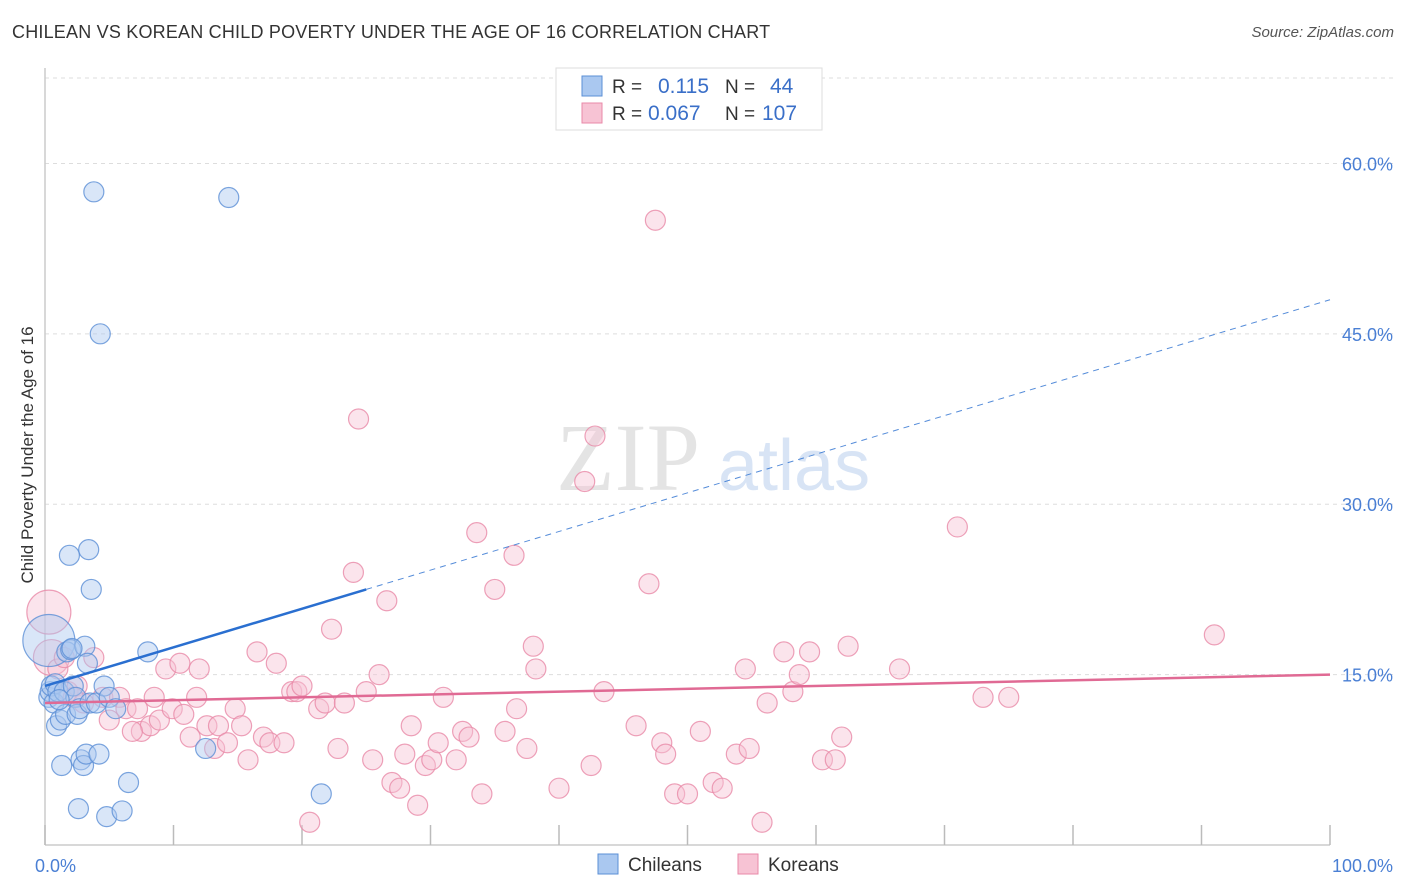 This screenshot has height=892, width=1406. Describe the element at coordinates (665, 865) in the screenshot. I see `bottom-legend-chileans: Chileans` at that location.